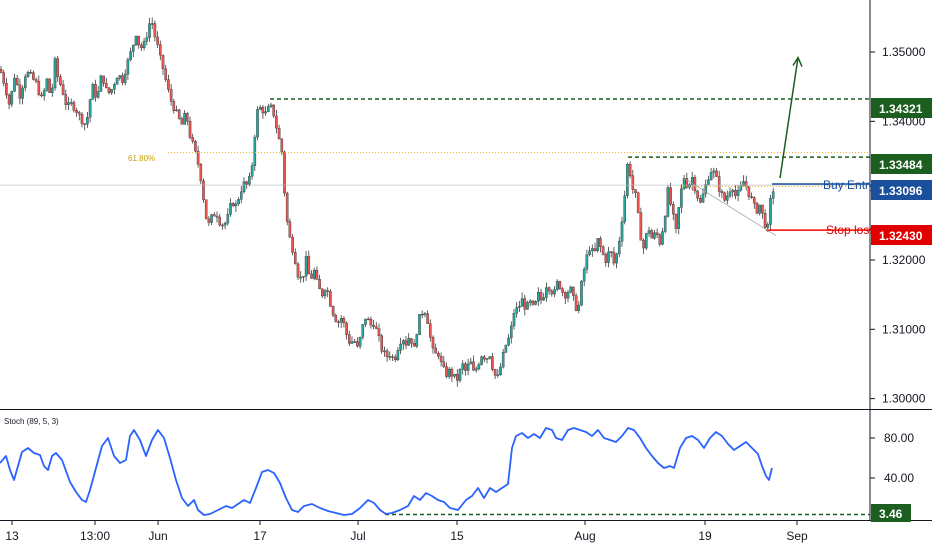  What do you see at coordinates (892, 458) in the screenshot?
I see `stoch-axis: 80.00 40.00` at bounding box center [892, 458].